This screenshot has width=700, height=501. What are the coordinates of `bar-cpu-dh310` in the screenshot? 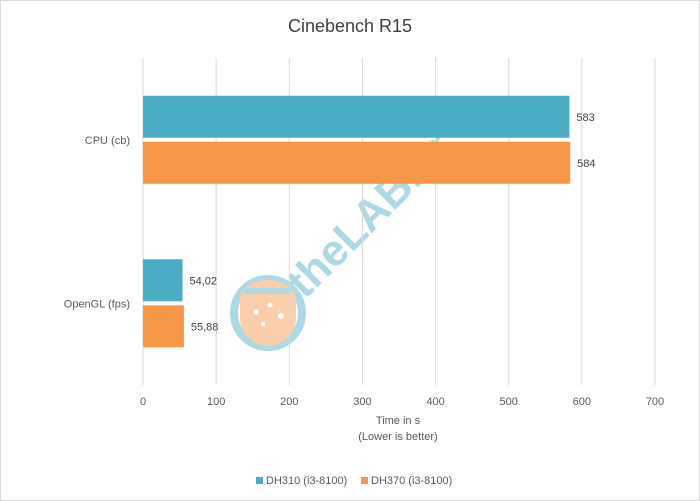 It's located at (356, 116).